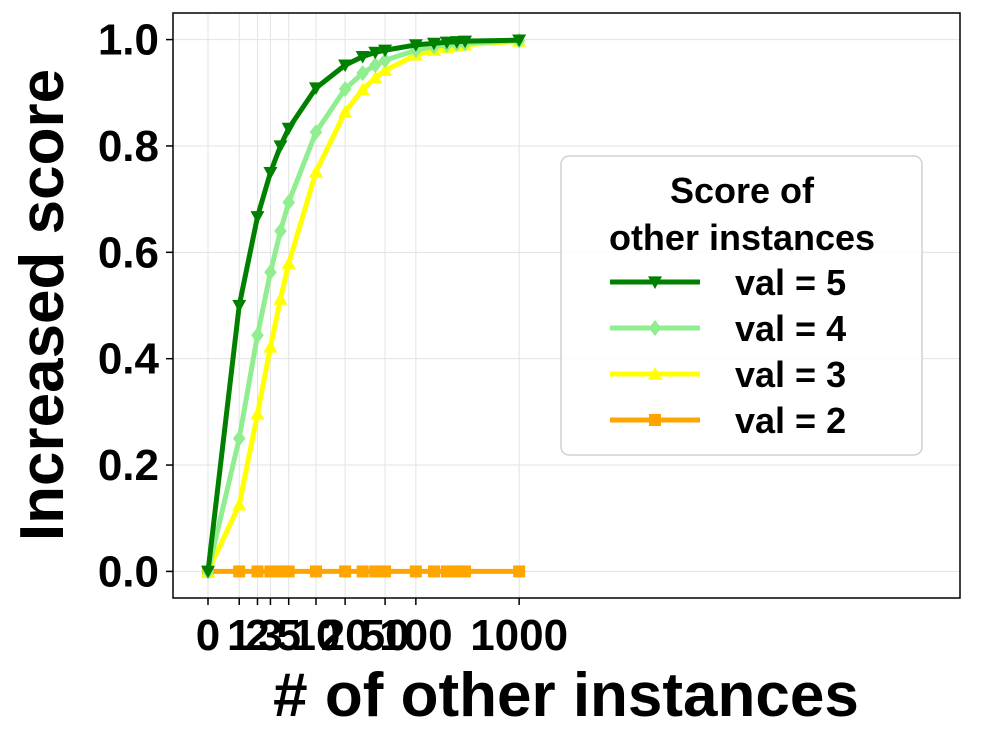 Image resolution: width=996 pixels, height=744 pixels. What do you see at coordinates (566, 695) in the screenshot?
I see `x-axis-label: # of other instances` at bounding box center [566, 695].